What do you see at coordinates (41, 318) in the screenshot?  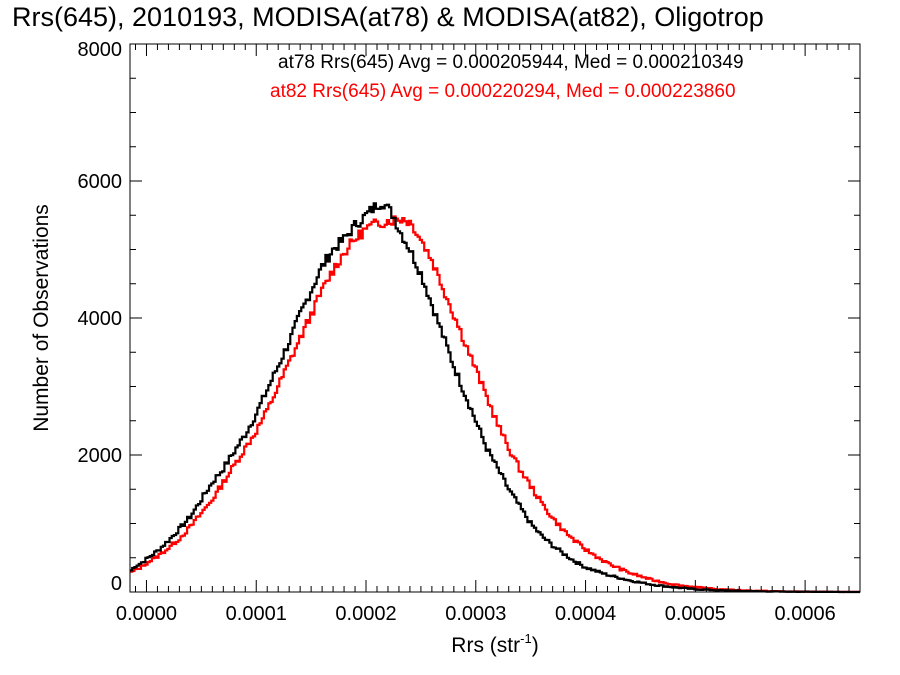 I see `y-axis-label: Number of Observations` at bounding box center [41, 318].